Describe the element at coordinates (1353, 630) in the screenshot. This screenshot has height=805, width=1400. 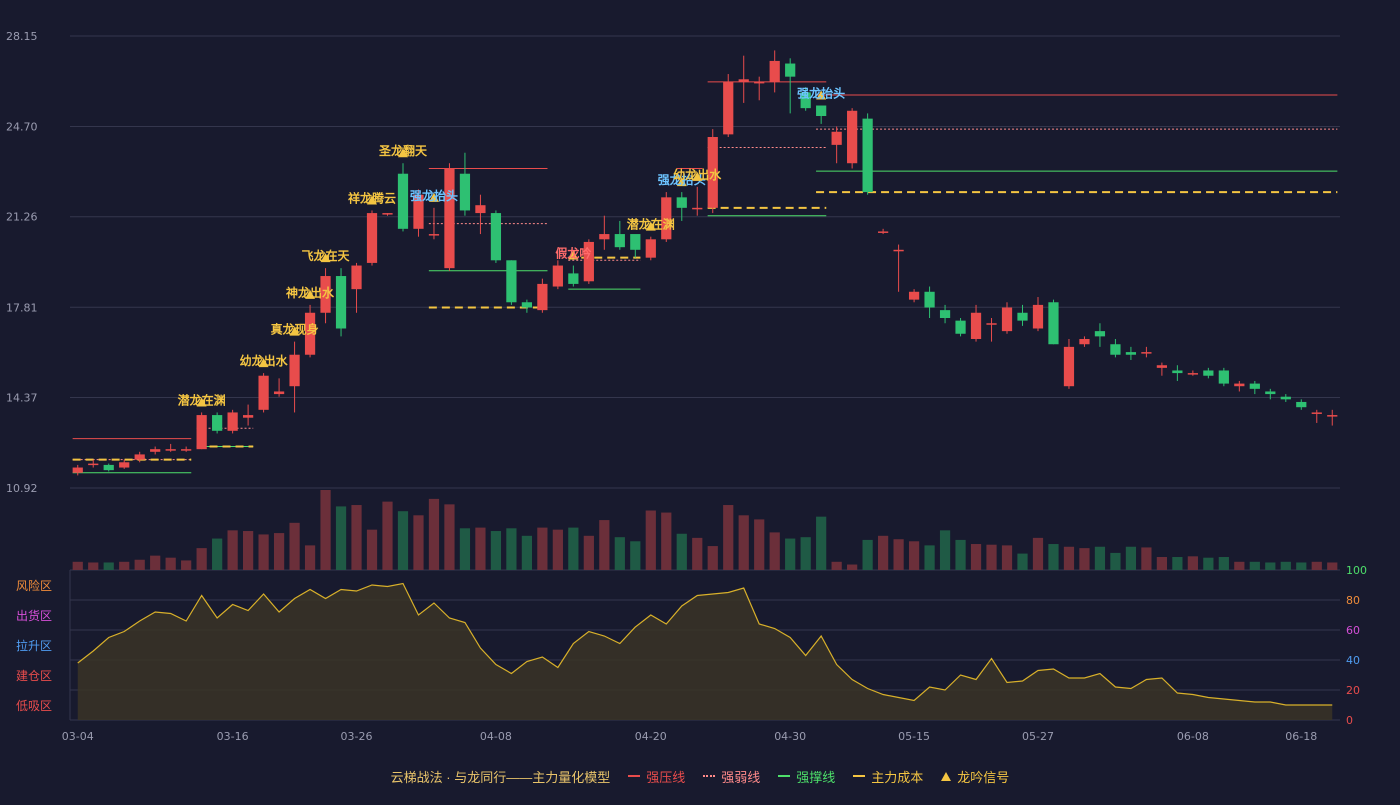
I see `osc-tick-label: 60` at that location.